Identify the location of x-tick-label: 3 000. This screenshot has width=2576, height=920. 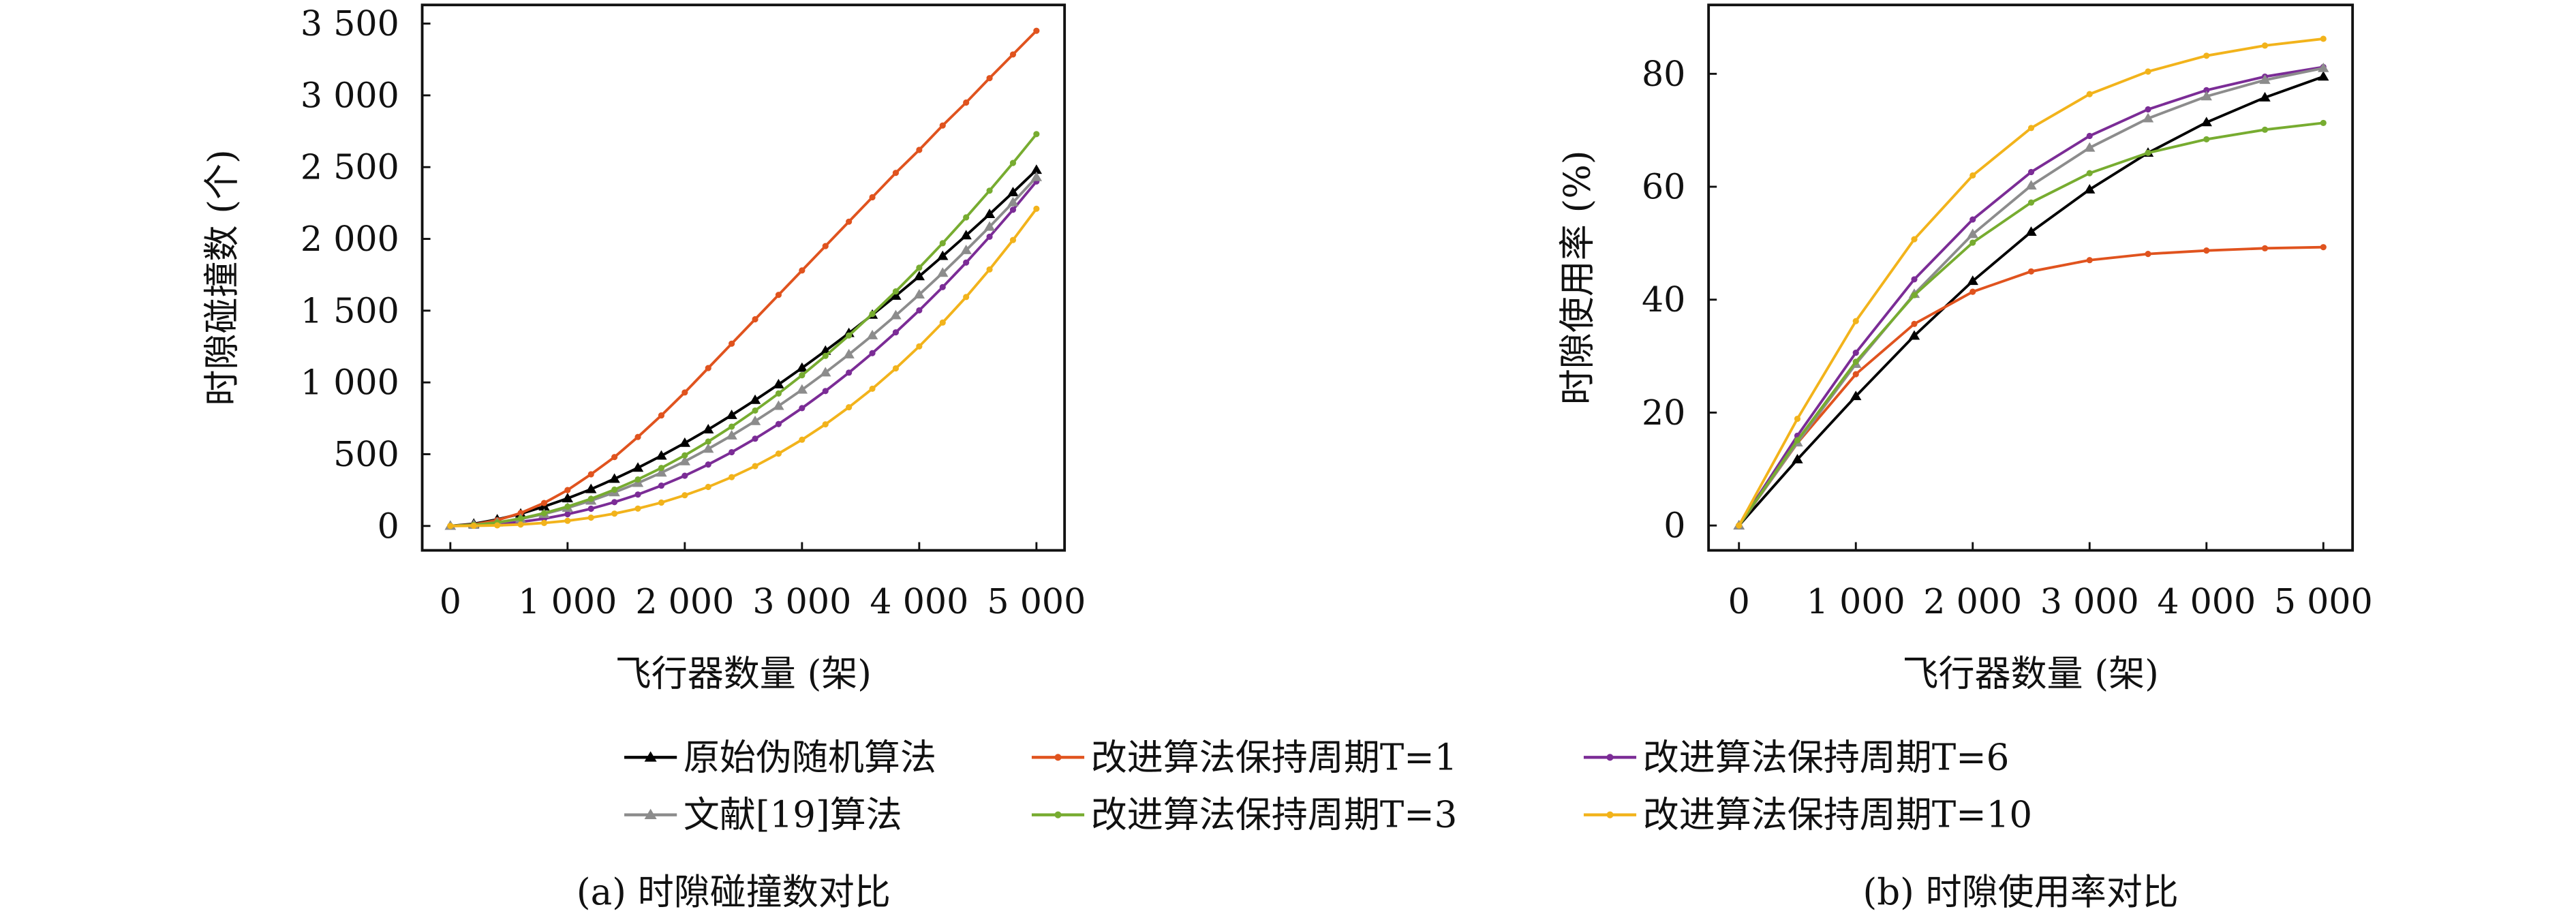
(2089, 601).